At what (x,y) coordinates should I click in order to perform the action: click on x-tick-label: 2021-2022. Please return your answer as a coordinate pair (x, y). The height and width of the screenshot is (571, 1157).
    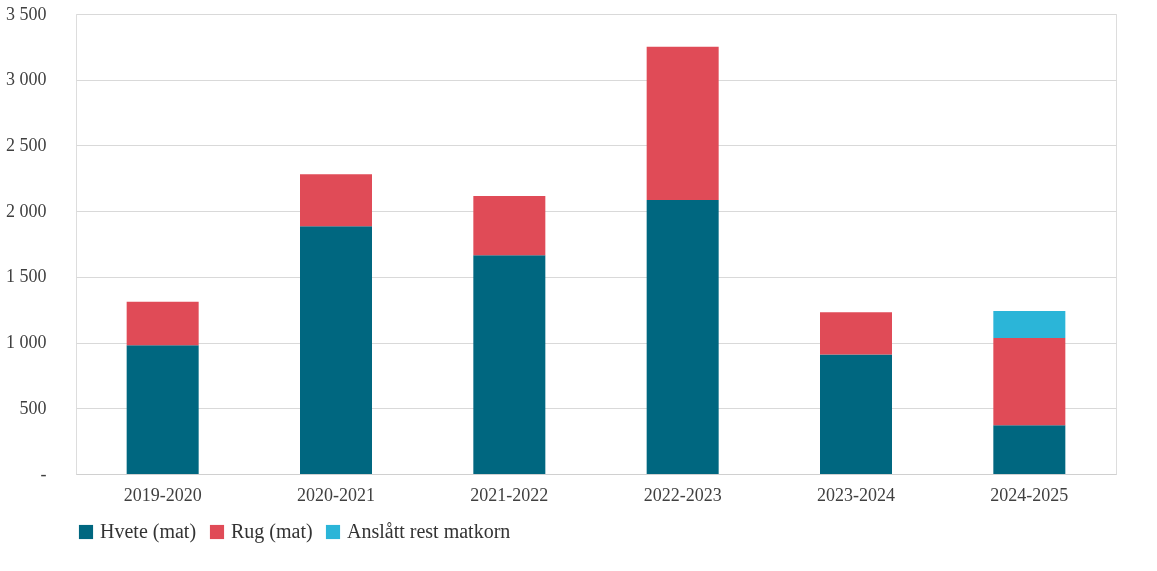
    Looking at the image, I should click on (509, 494).